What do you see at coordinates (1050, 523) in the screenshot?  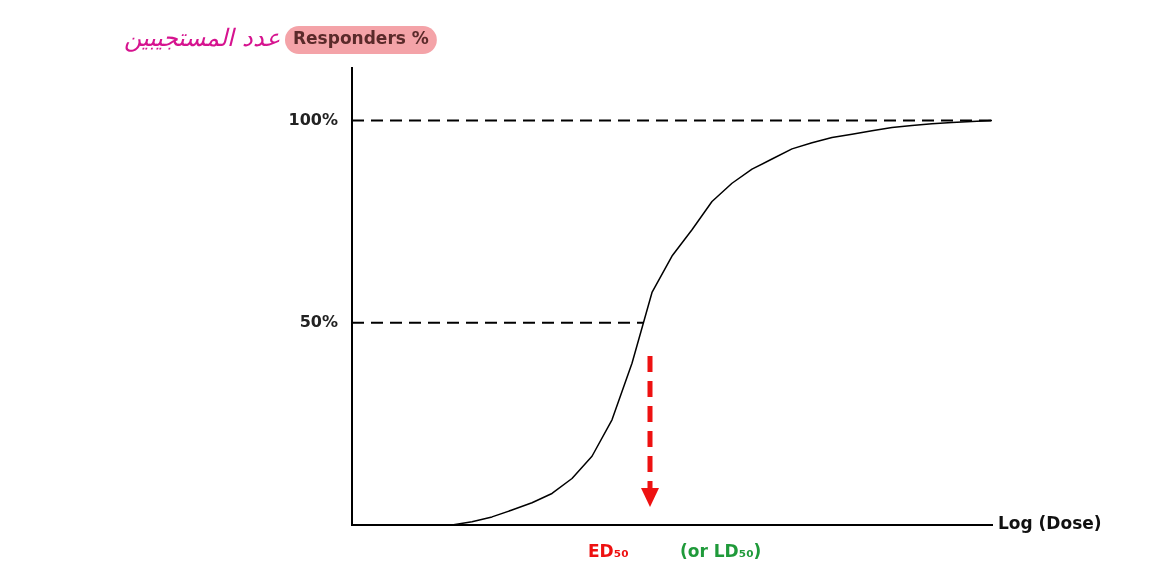 I see `x-axis-title: Log (Dose)` at bounding box center [1050, 523].